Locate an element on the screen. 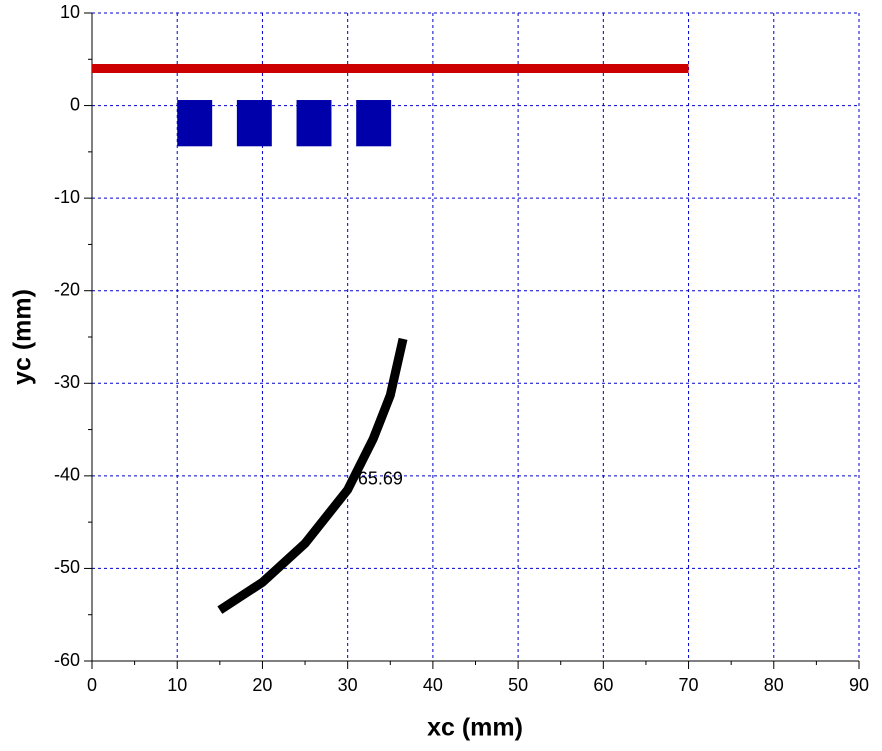 This screenshot has height=751, width=882. y-tick-label: -60 is located at coordinates (67, 660).